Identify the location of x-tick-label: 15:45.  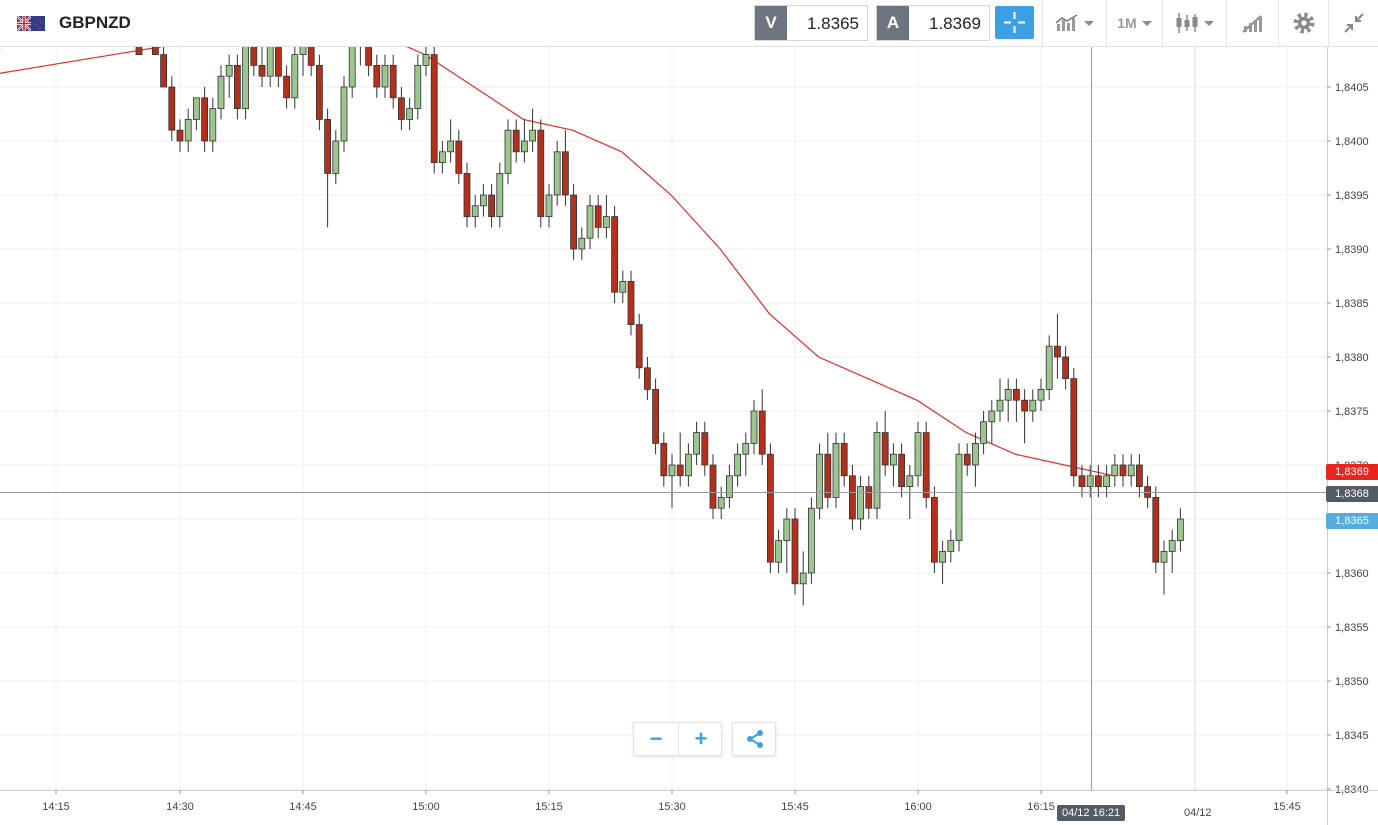
(1287, 807).